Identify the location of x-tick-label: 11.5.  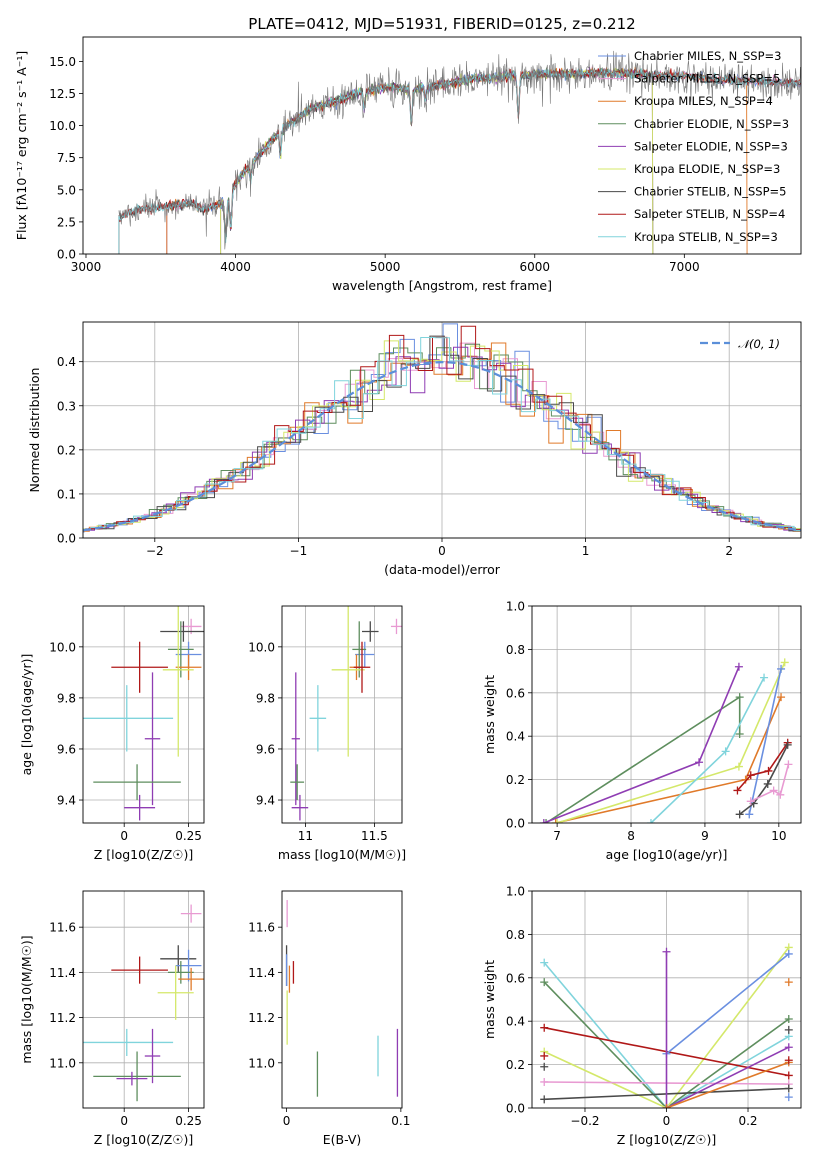
(374, 836).